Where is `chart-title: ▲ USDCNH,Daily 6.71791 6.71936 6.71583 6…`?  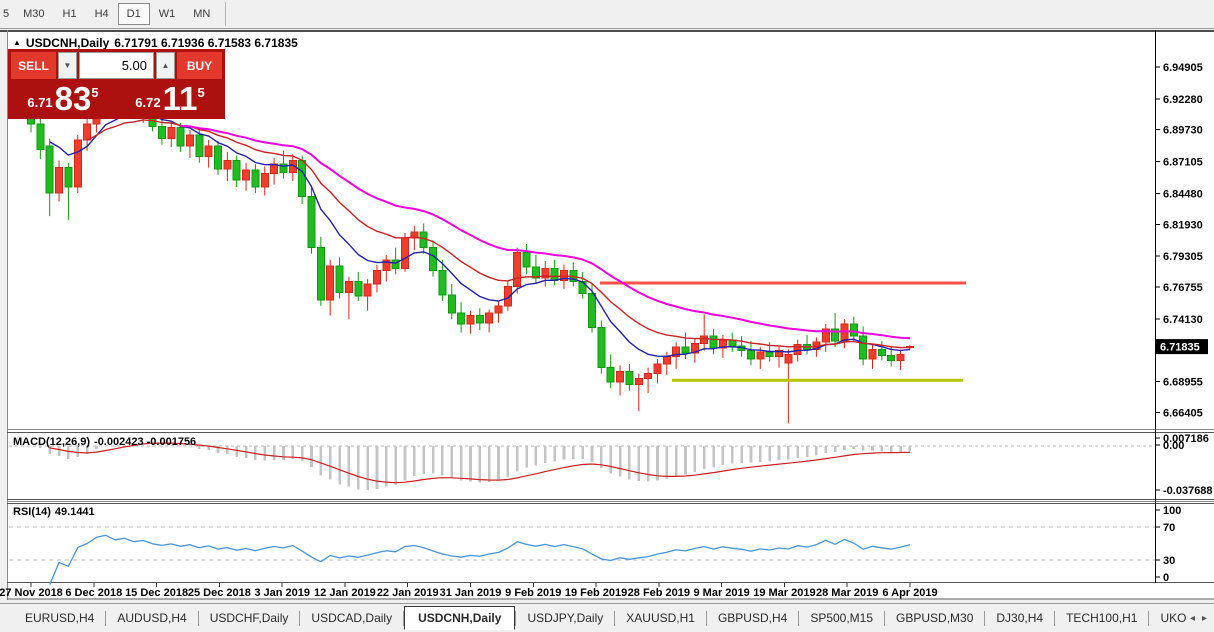
chart-title: ▲ USDCNH,Daily 6.71791 6.71936 6.71583 6… is located at coordinates (155, 43).